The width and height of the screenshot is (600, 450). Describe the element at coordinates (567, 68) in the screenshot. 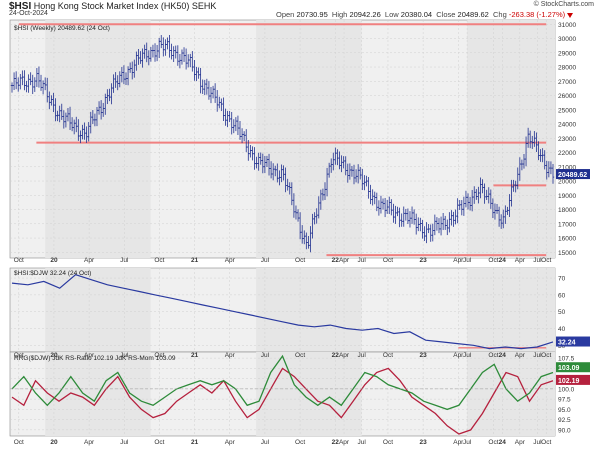

I see `price-y-tick-label: 28000` at that location.